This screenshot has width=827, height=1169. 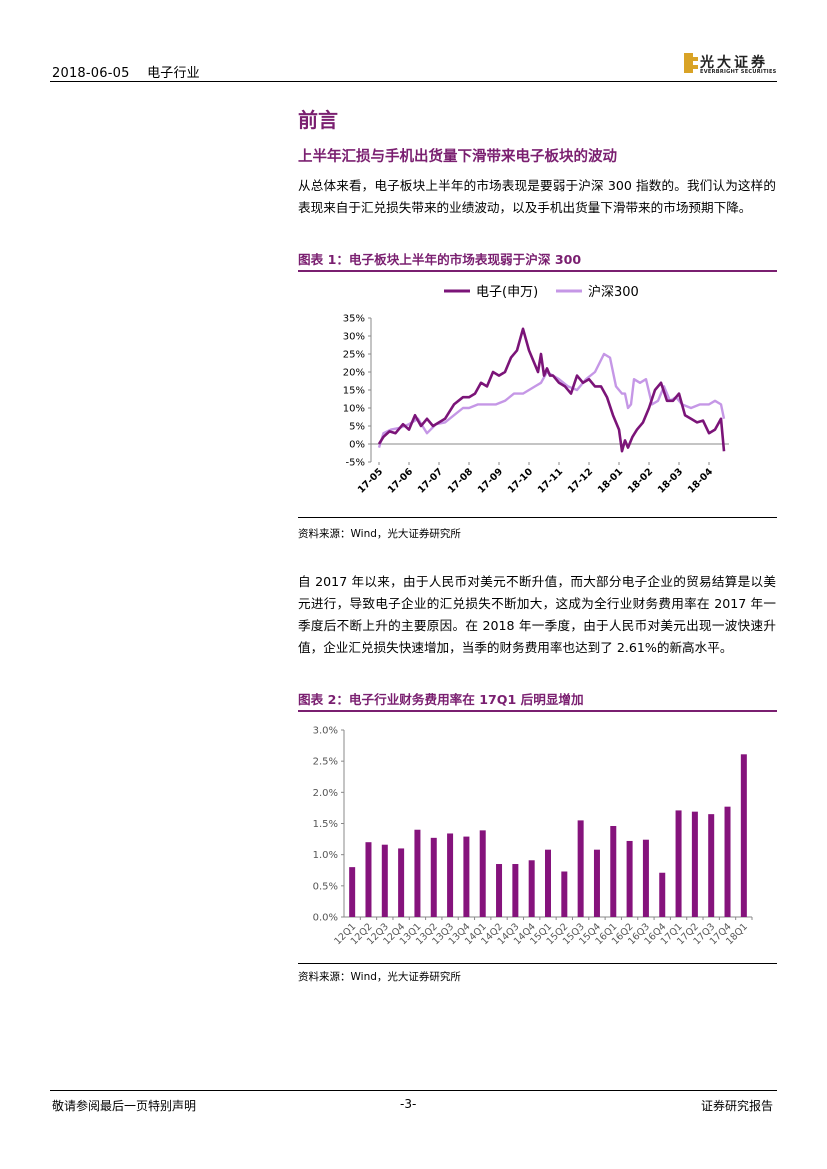 What do you see at coordinates (325, 762) in the screenshot?
I see `chart2-y-tick-label: 2.5%` at bounding box center [325, 762].